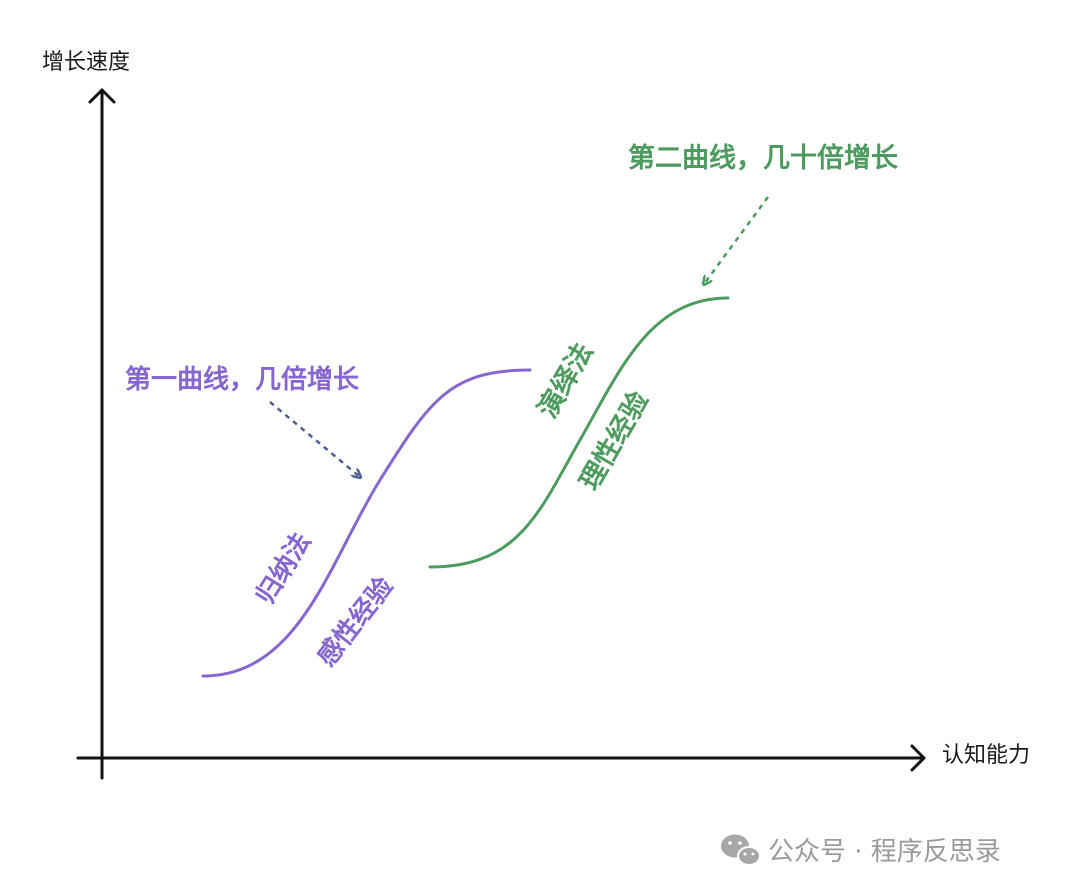  Describe the element at coordinates (242, 379) in the screenshot. I see `first-curve-title: 第一曲线，几倍增长` at that location.